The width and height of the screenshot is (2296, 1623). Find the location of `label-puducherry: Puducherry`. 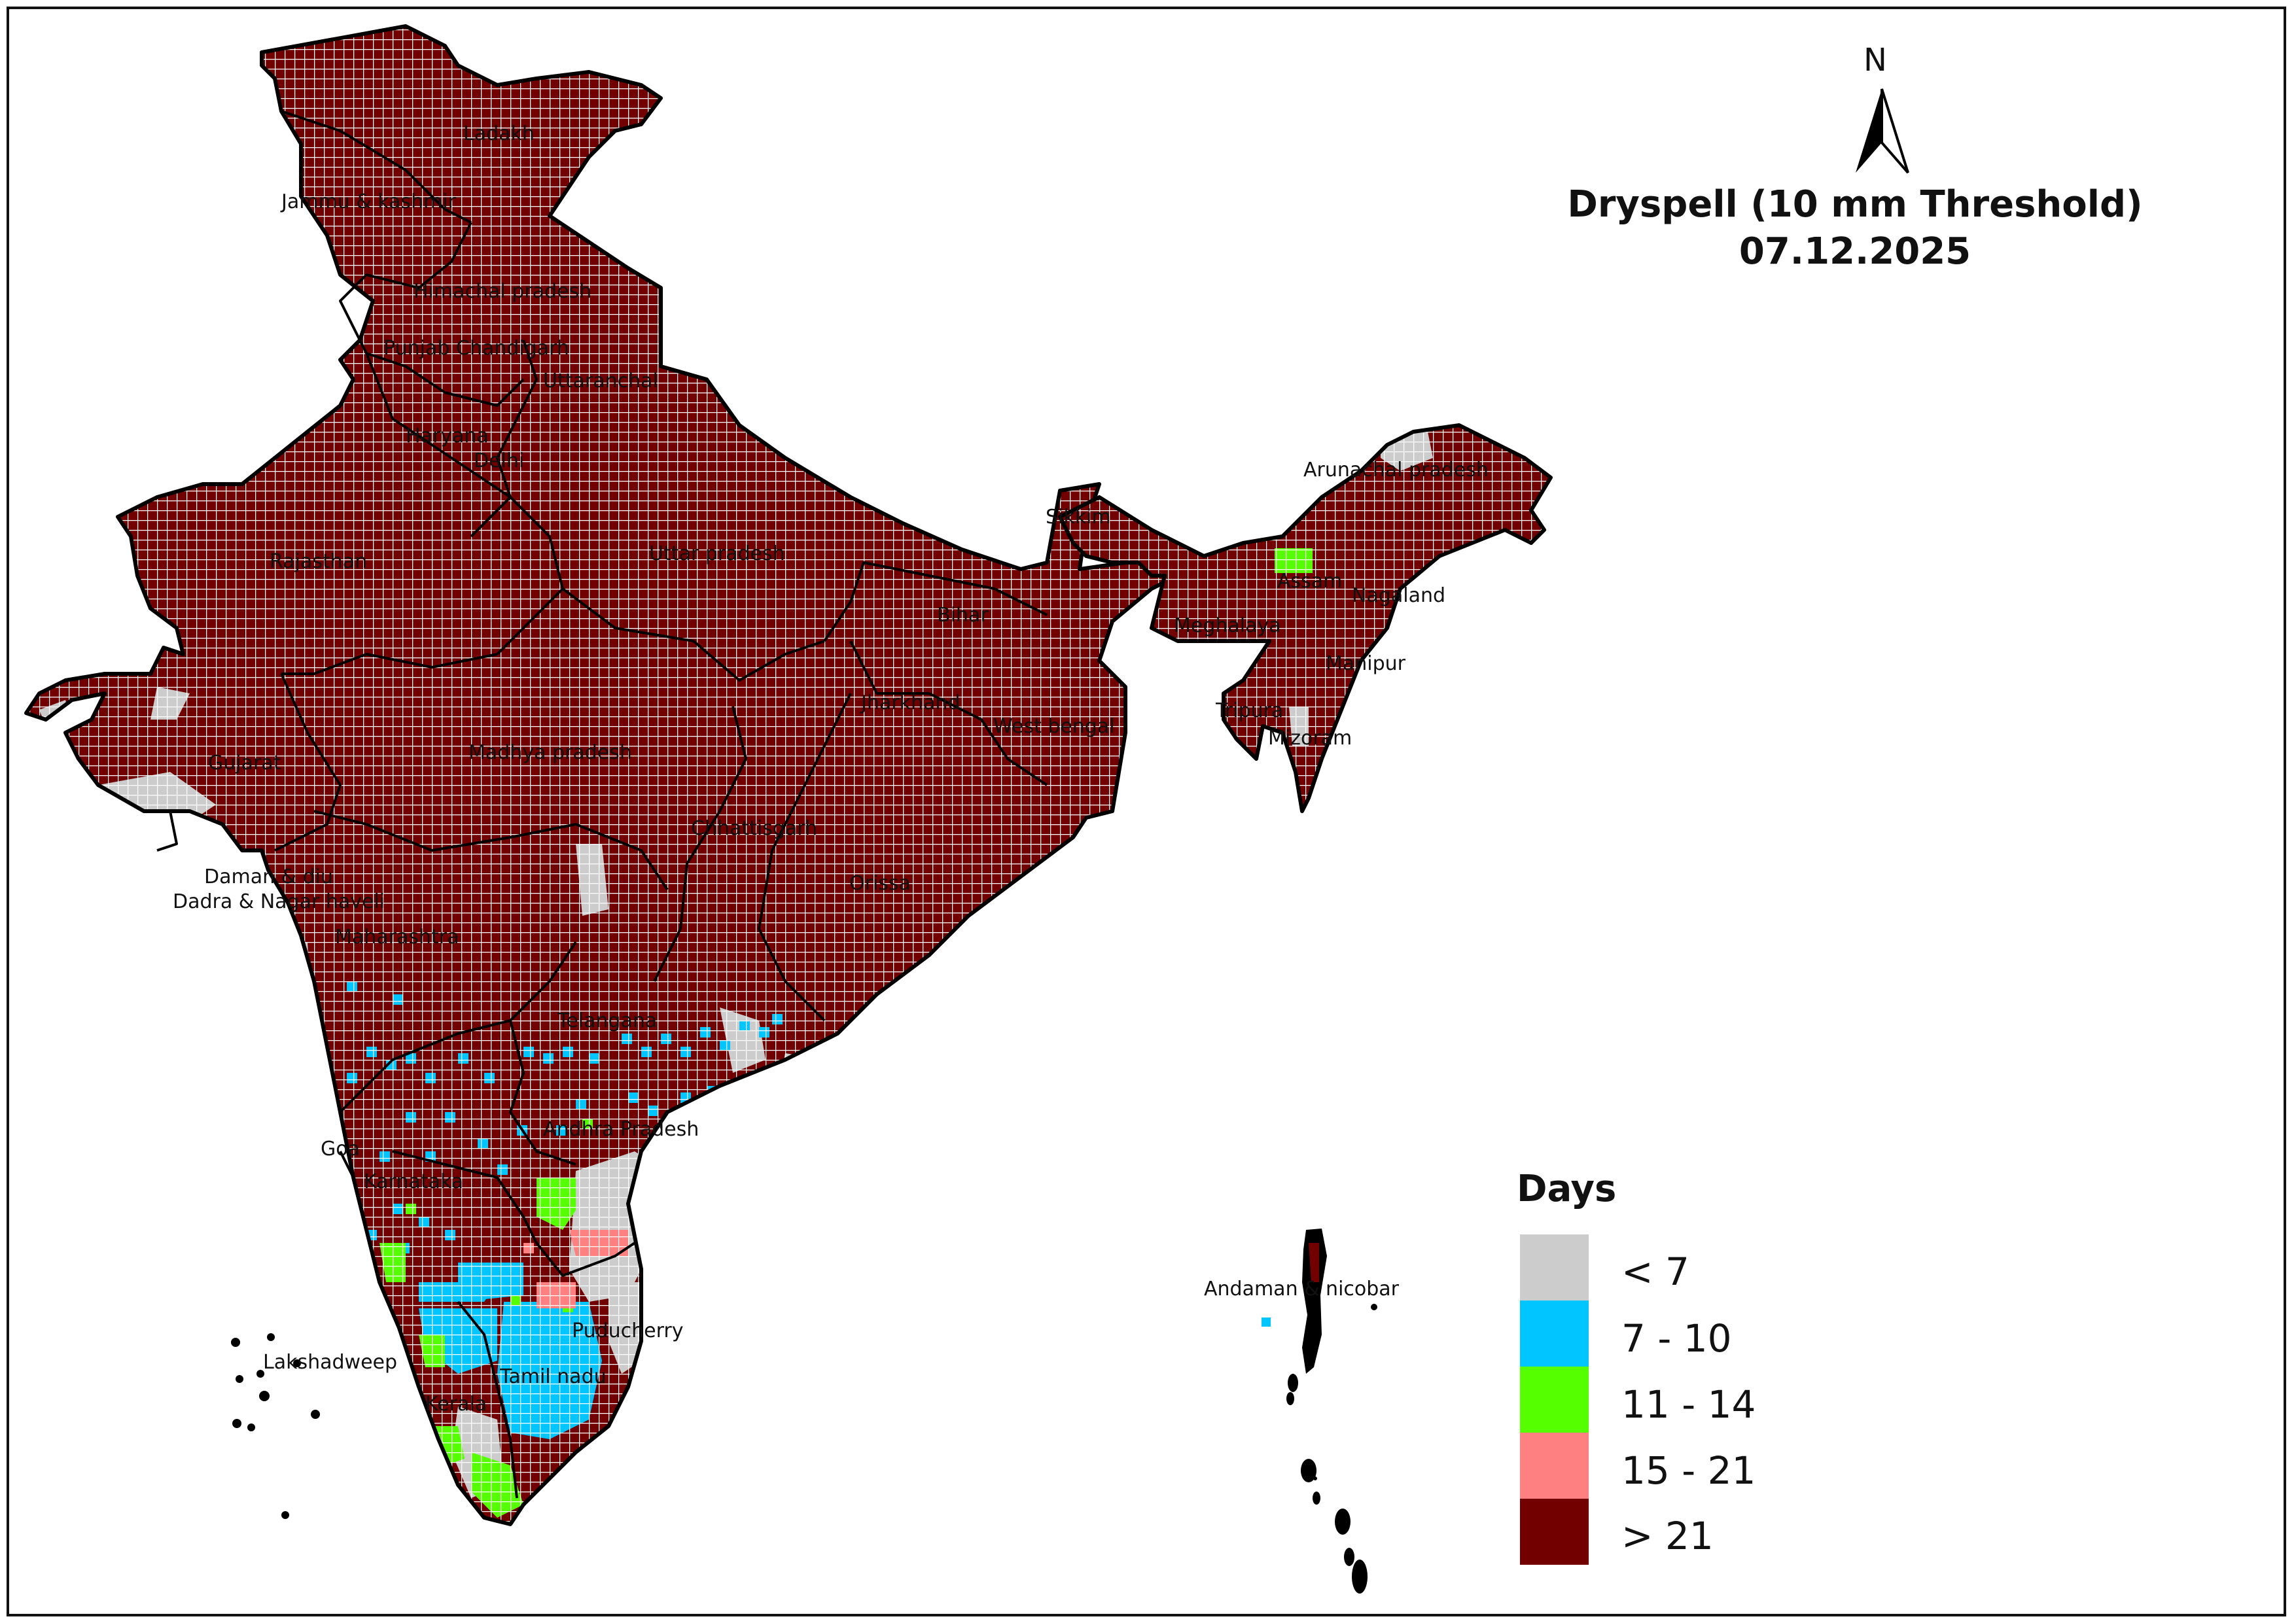

label-puducherry: Puducherry is located at coordinates (628, 1330).